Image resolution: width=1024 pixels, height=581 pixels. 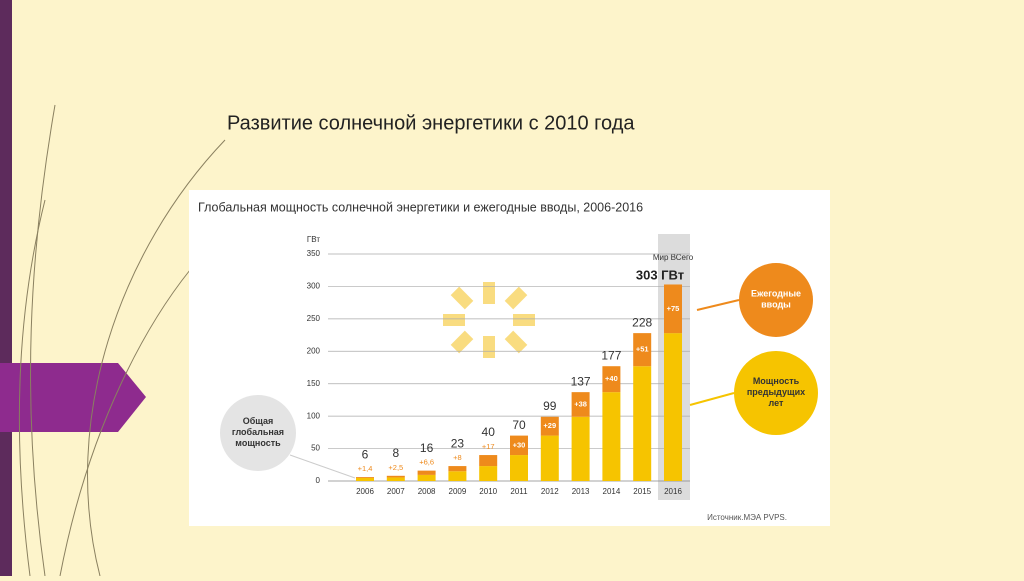 I want to click on total-label: 70, so click(x=519, y=425).